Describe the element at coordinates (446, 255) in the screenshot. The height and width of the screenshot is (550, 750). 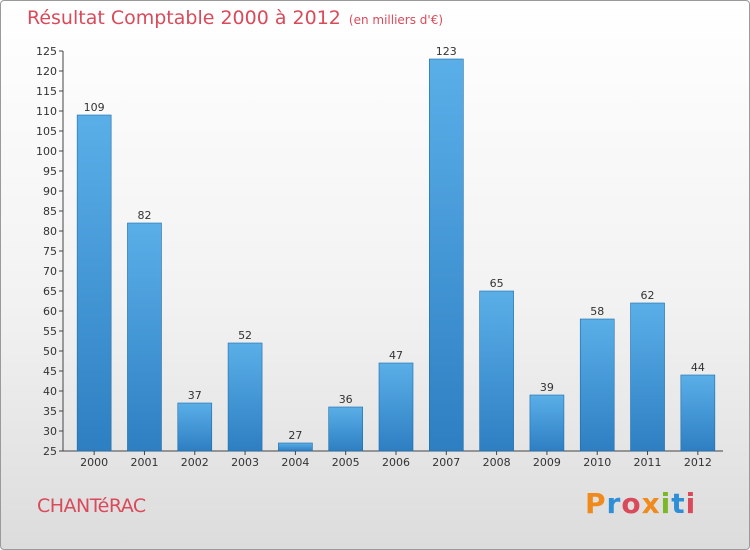
I see `bar-2007` at that location.